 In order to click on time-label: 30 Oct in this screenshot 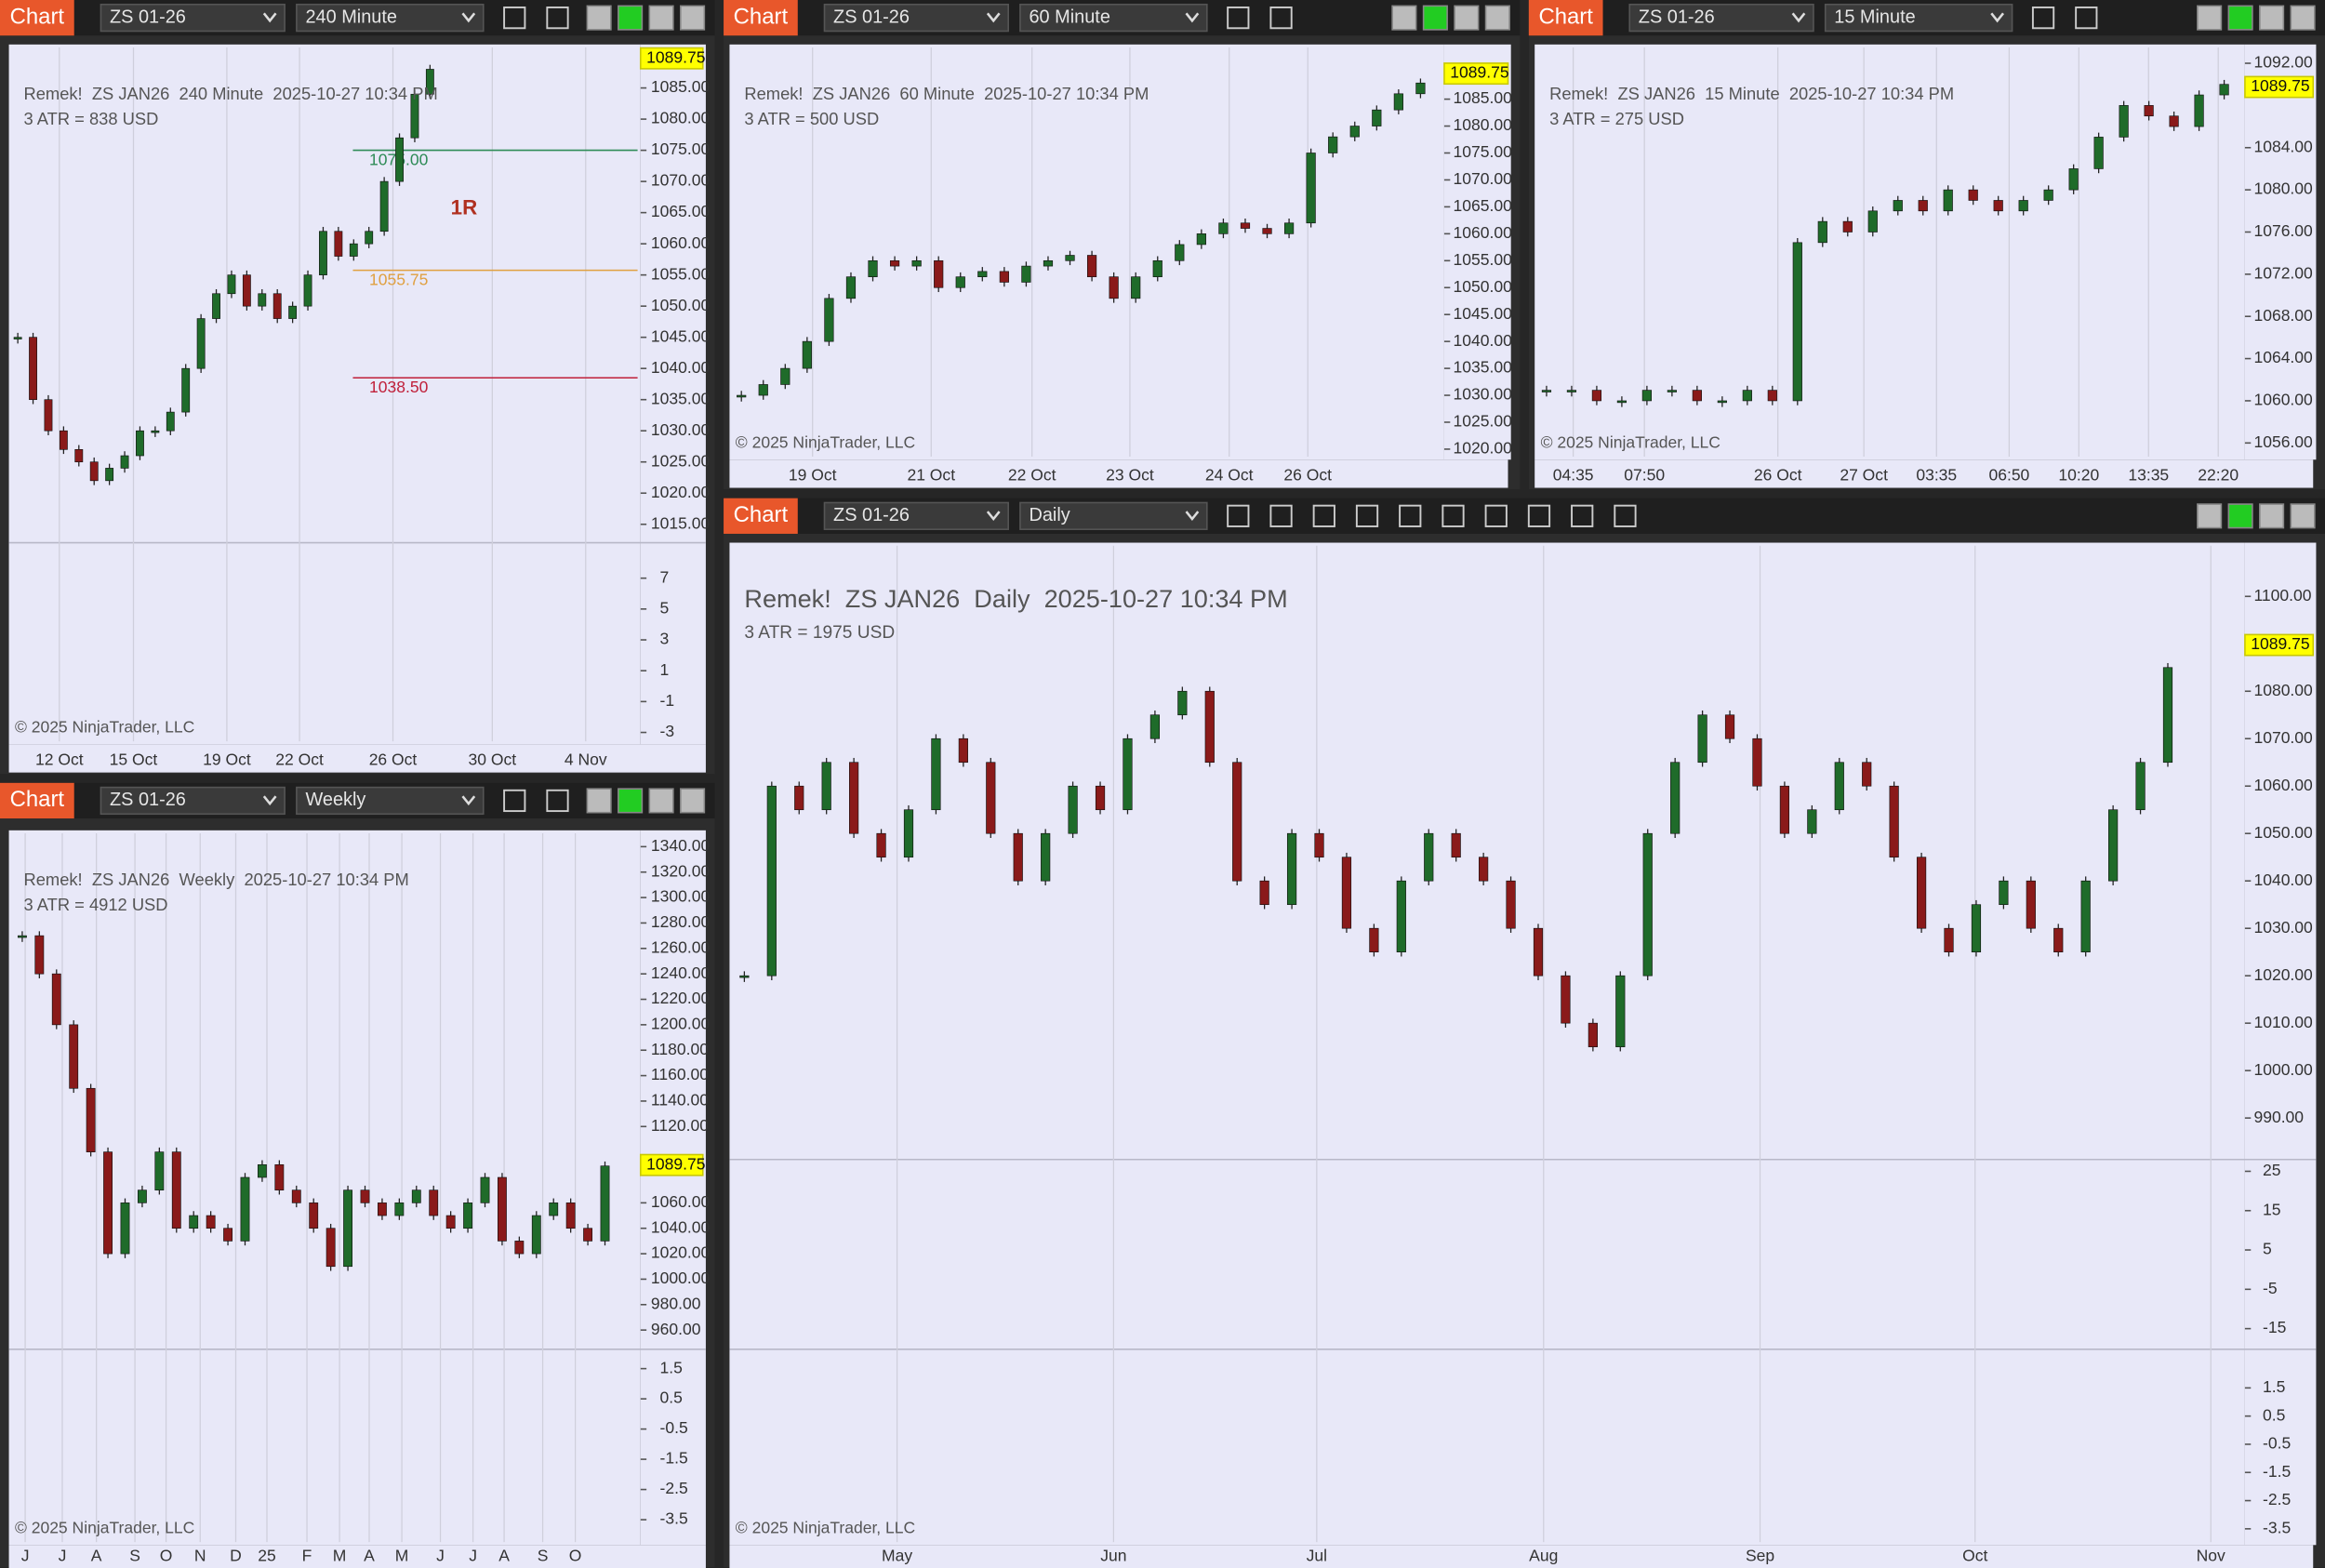, I will do `click(493, 760)`.